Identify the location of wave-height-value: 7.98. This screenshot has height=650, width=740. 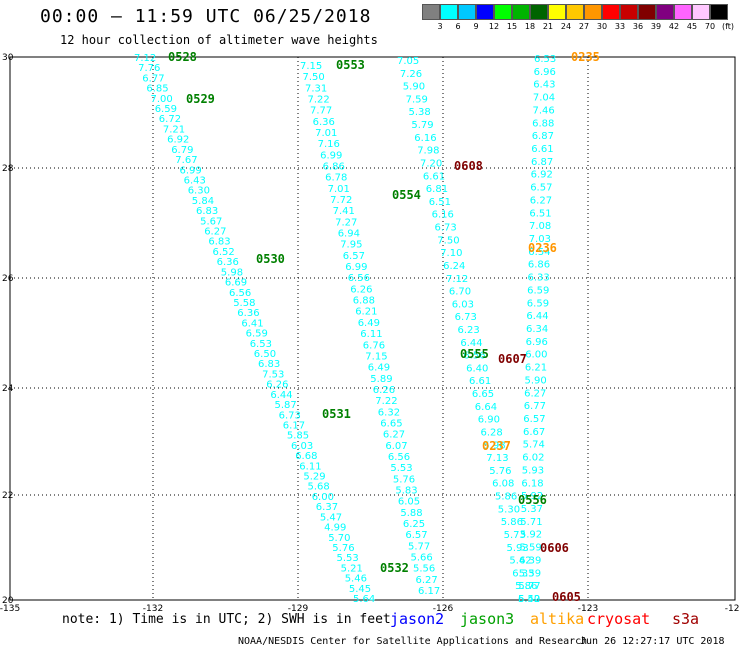
(428, 151).